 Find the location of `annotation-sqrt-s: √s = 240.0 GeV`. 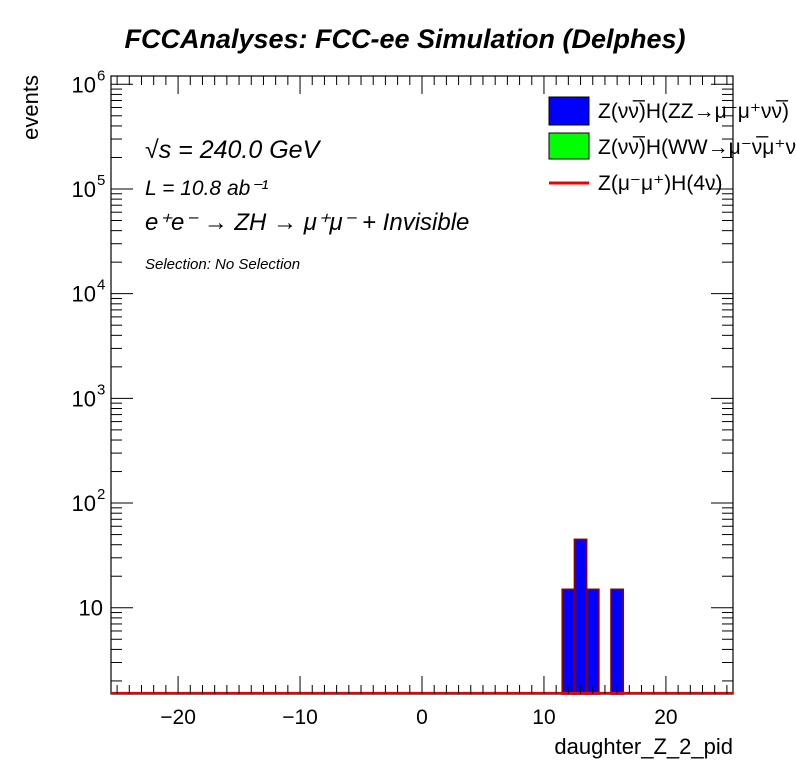

annotation-sqrt-s: √s = 240.0 GeV is located at coordinates (233, 150).